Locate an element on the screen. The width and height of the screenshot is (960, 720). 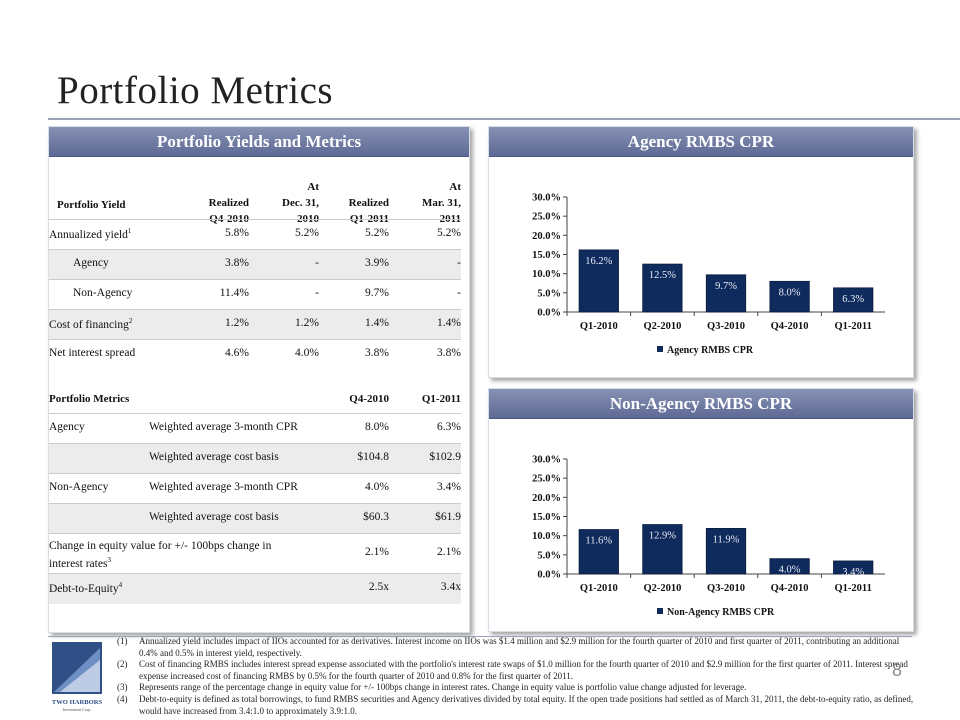
agency-panel-header: Agency RMBS CPR is located at coordinates (701, 142).